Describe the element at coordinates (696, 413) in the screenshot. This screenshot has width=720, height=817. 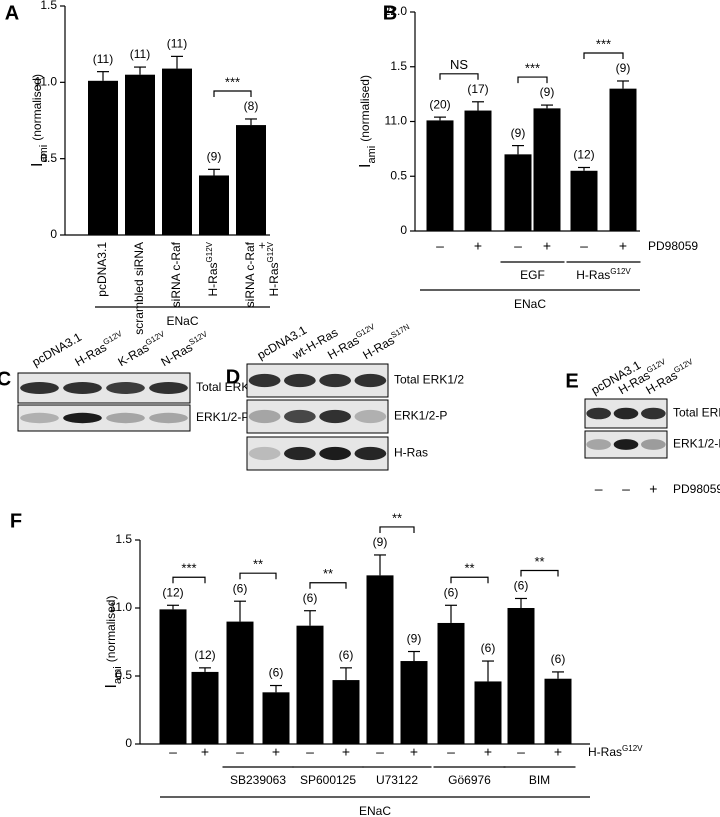
I see `row-label: Total ERK1/2` at that location.